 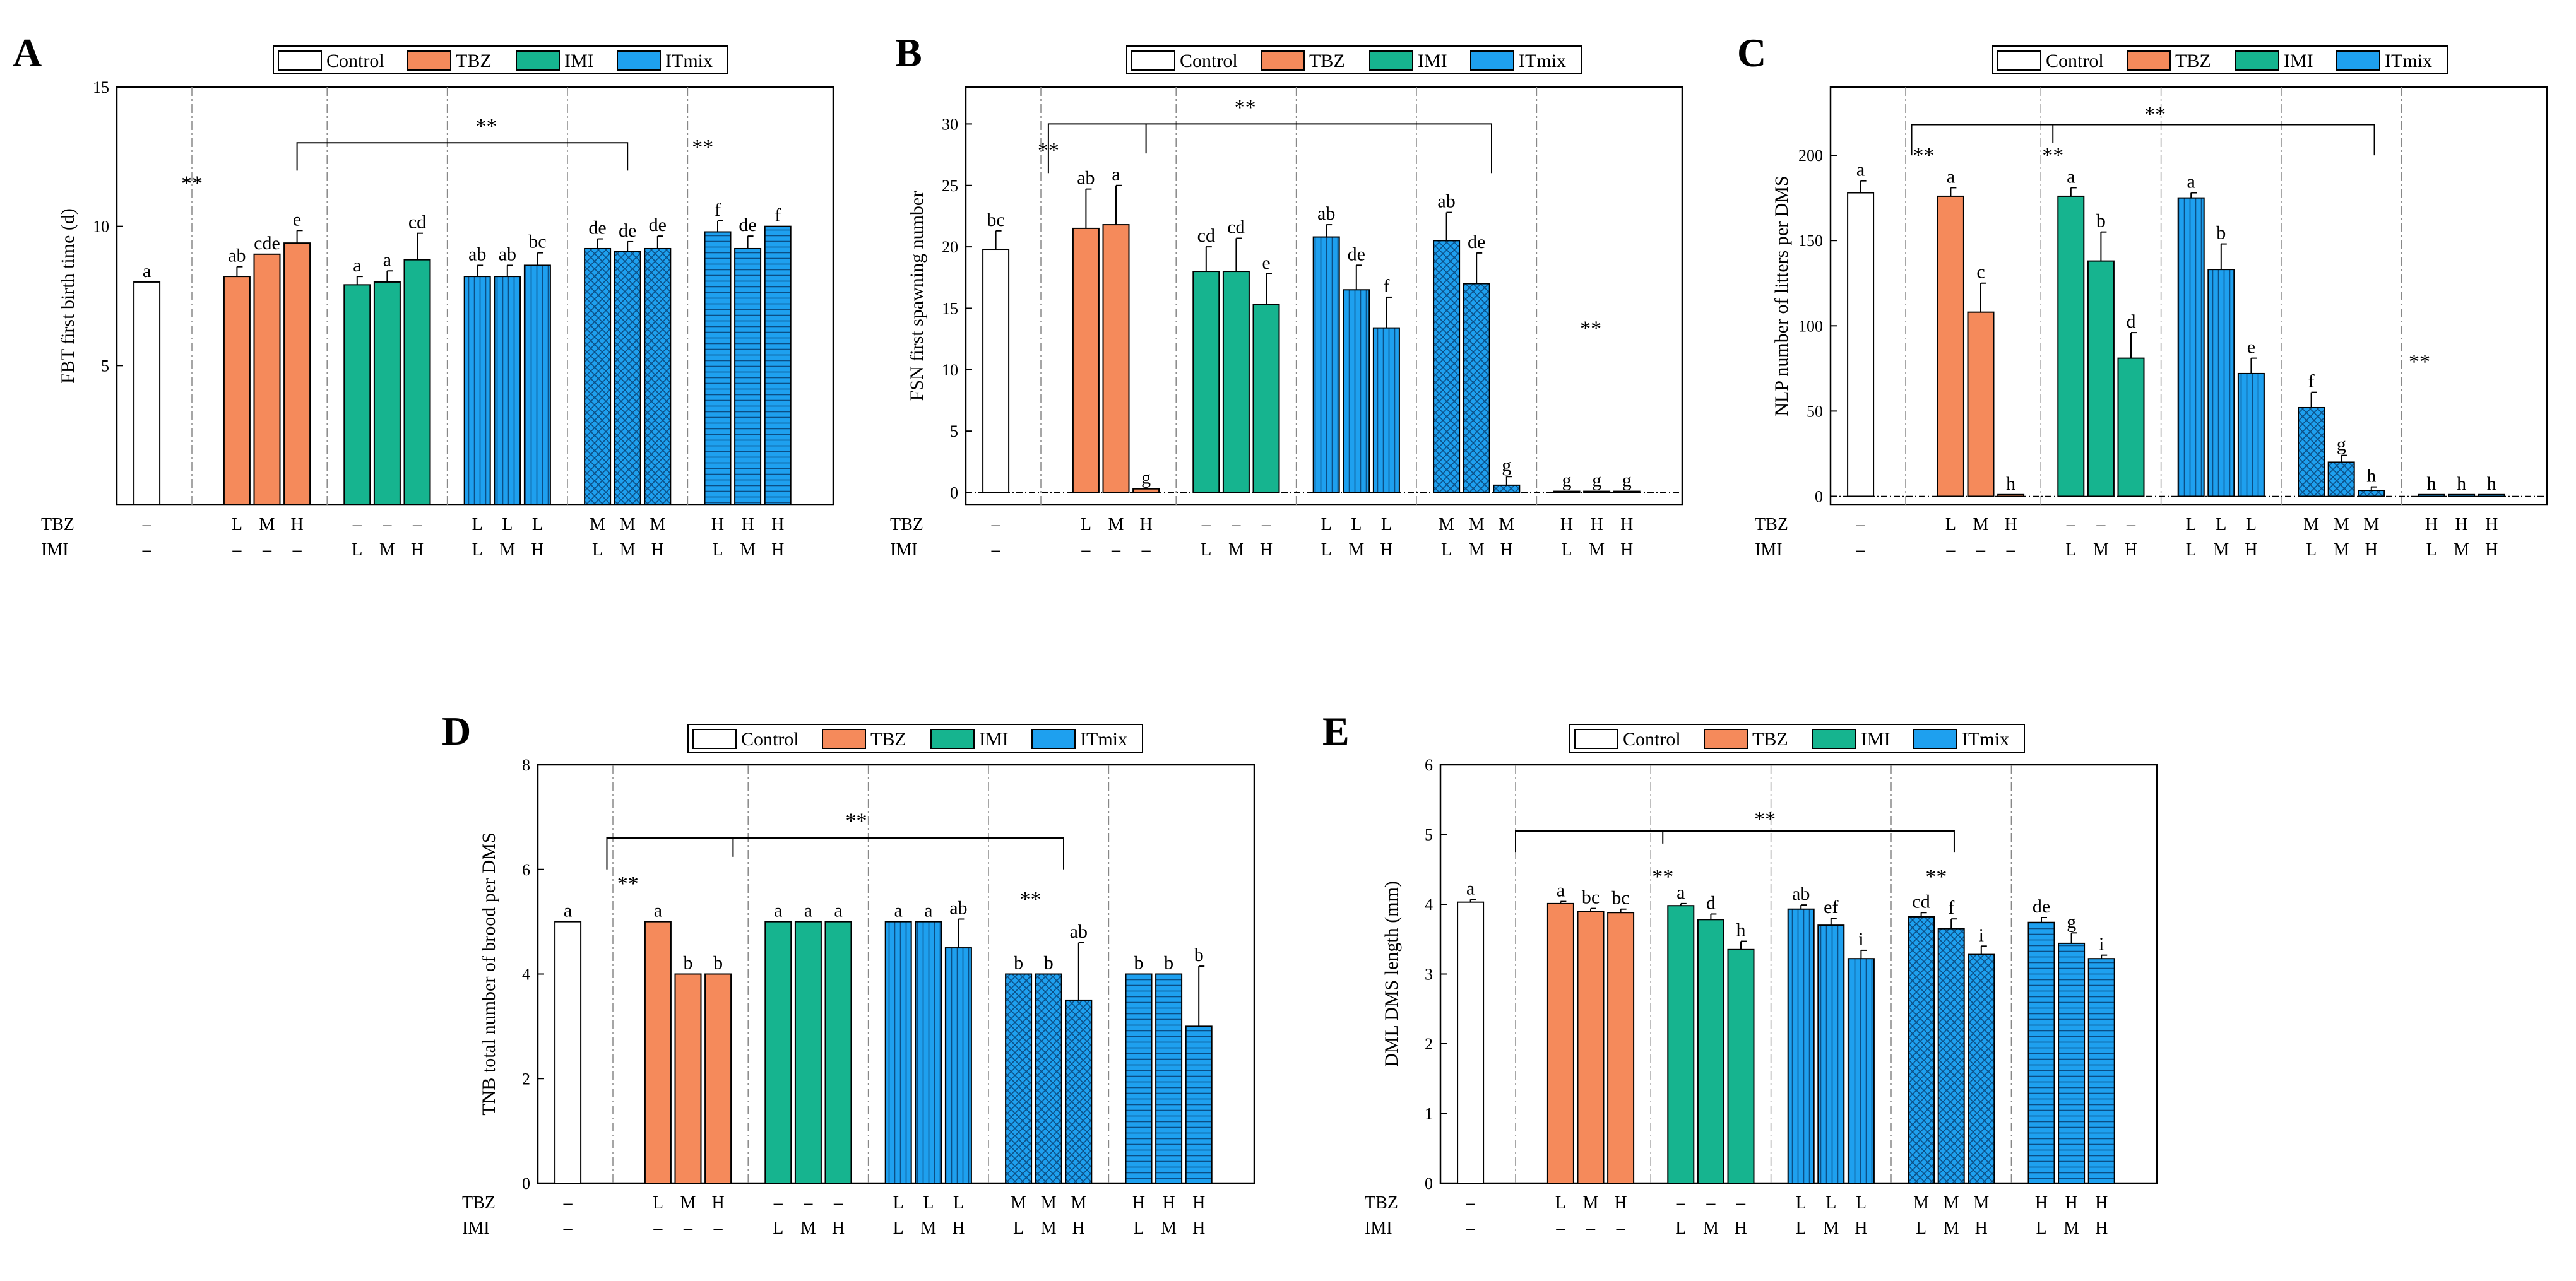 What do you see at coordinates (417, 223) in the screenshot?
I see `significance-letter: cd` at bounding box center [417, 223].